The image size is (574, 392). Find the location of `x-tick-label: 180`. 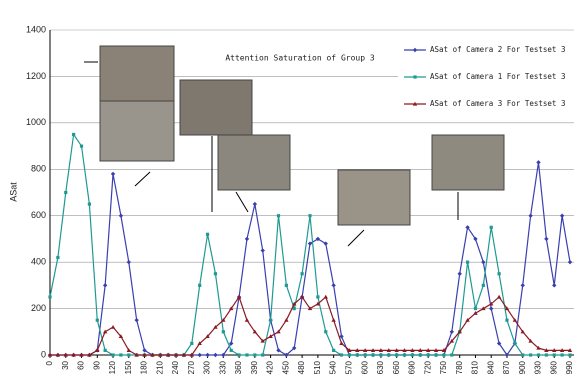

x-tick-label: 180 is located at coordinates (144, 367).